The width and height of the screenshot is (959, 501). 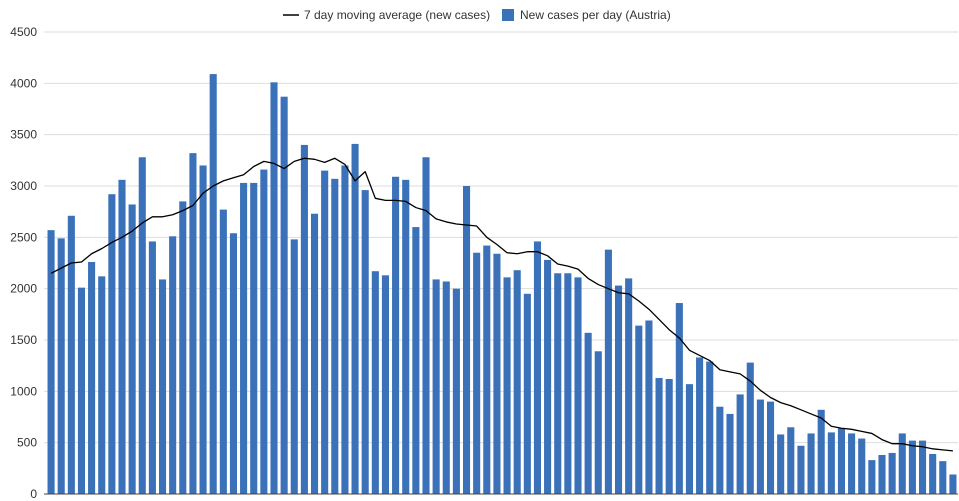 What do you see at coordinates (23, 237) in the screenshot?
I see `y-tick-label: 2500` at bounding box center [23, 237].